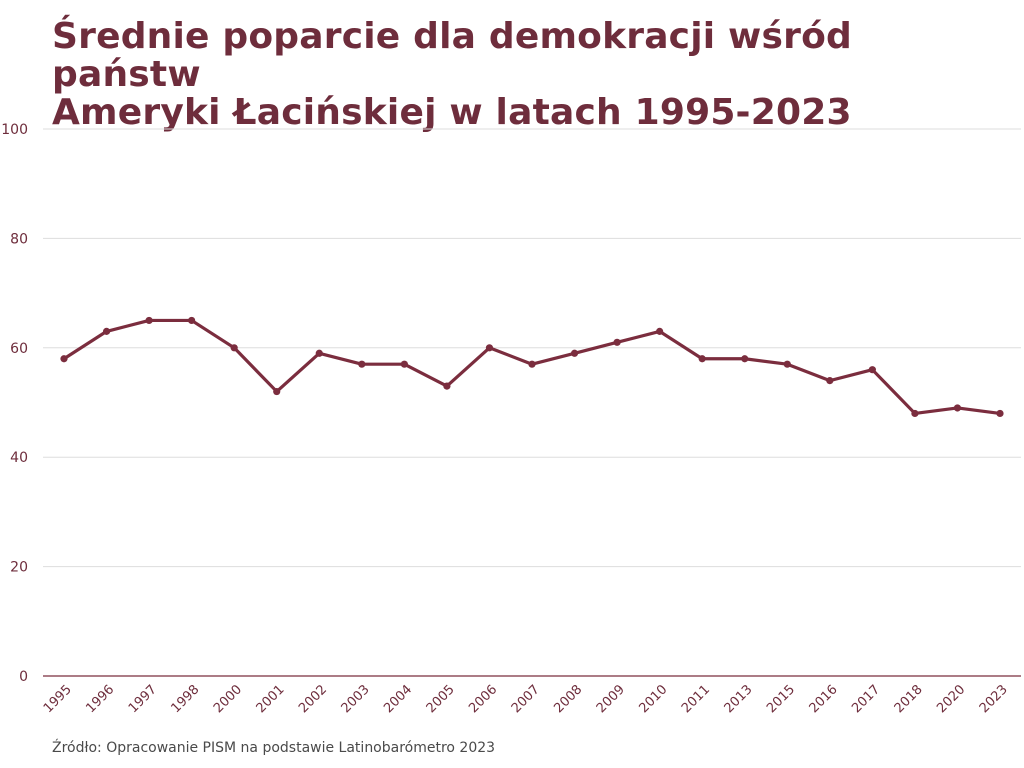 The image size is (1024, 768). Describe the element at coordinates (1000, 413) in the screenshot. I see `data-point-2023` at that location.